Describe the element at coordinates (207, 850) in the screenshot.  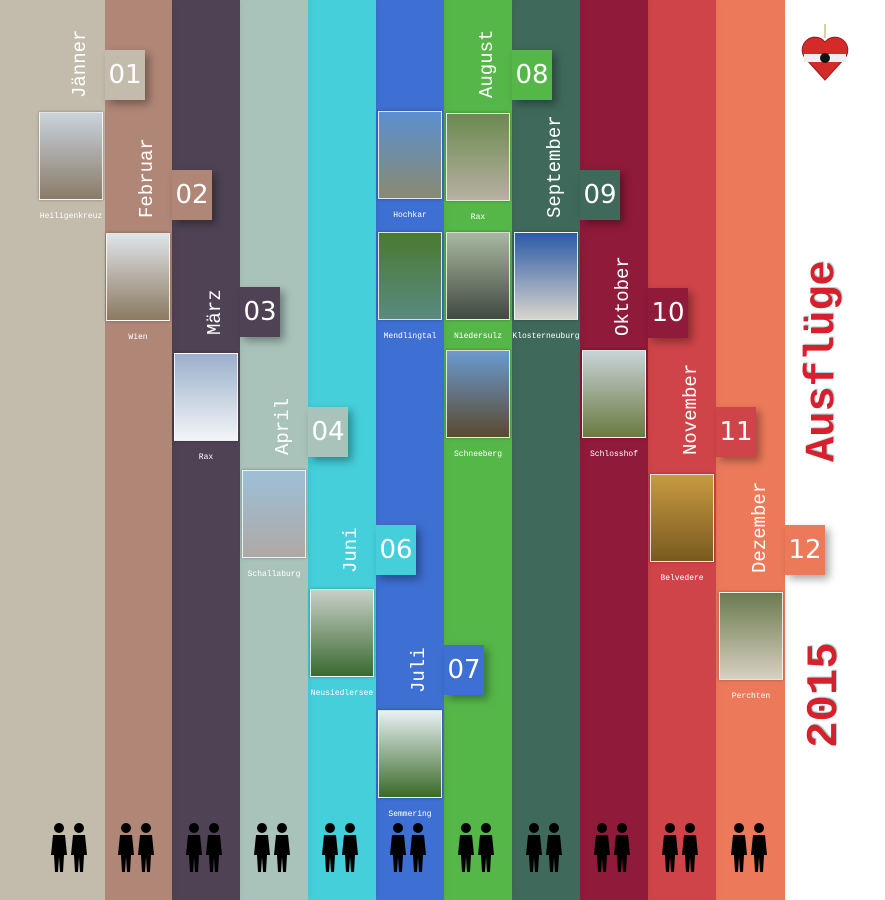
I see `snowshoe-hikers-icon` at that location.